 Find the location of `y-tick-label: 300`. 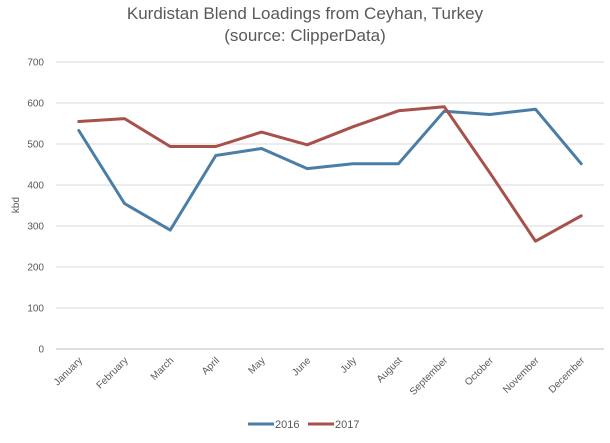

y-tick-label: 300 is located at coordinates (35, 227).